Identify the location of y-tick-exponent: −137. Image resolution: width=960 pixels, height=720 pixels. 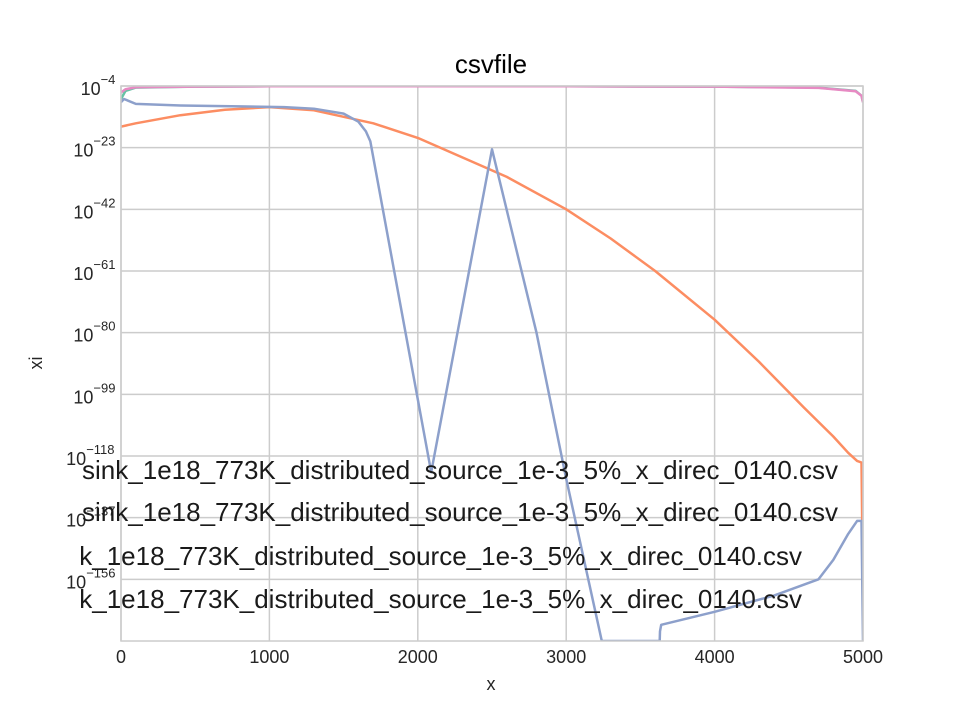
(100, 511).